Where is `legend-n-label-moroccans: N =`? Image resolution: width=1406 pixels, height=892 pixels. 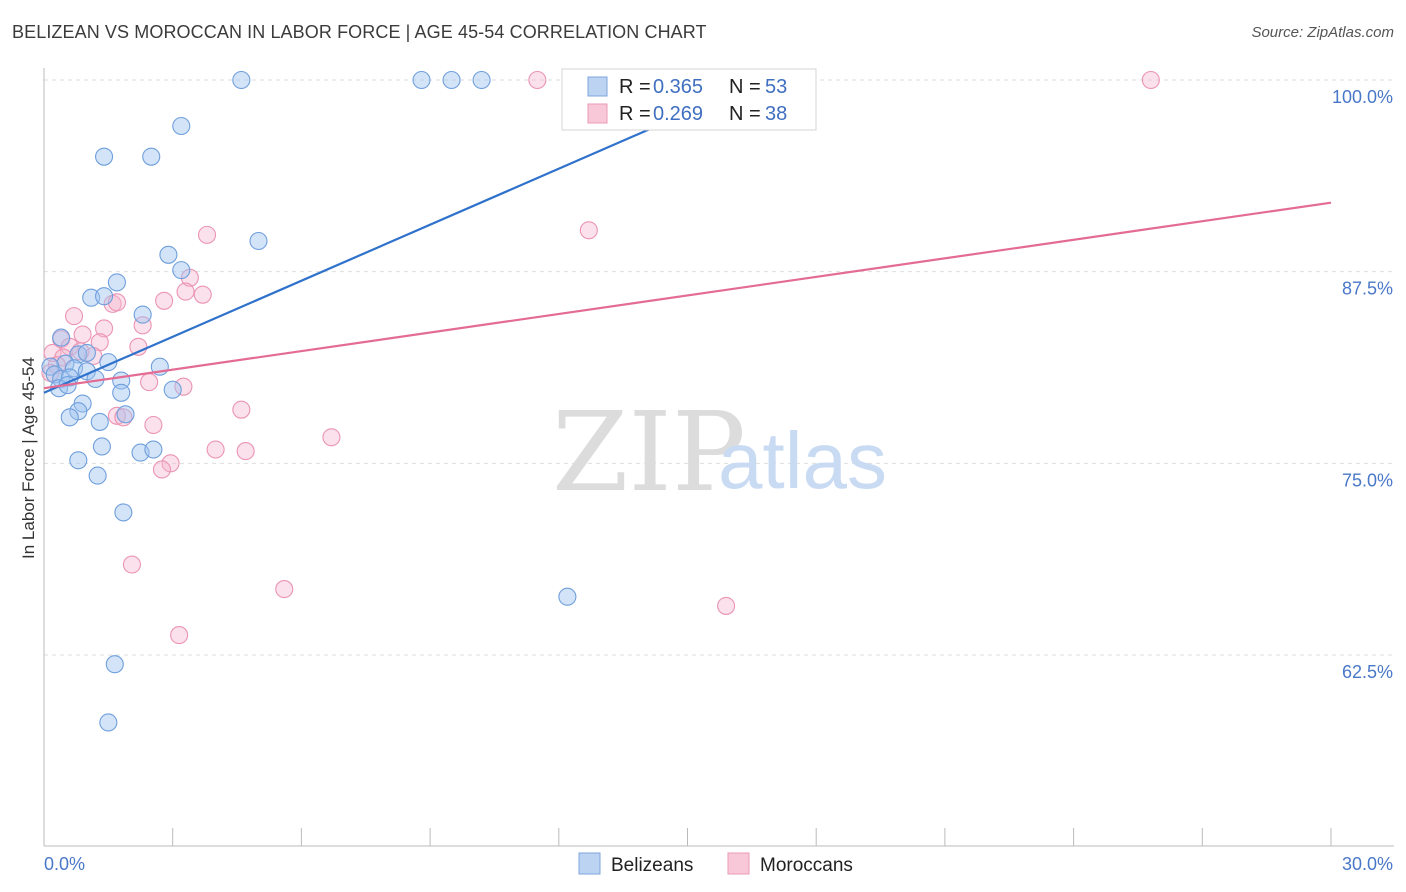
legend-n-label-moroccans: N = is located at coordinates (745, 114).